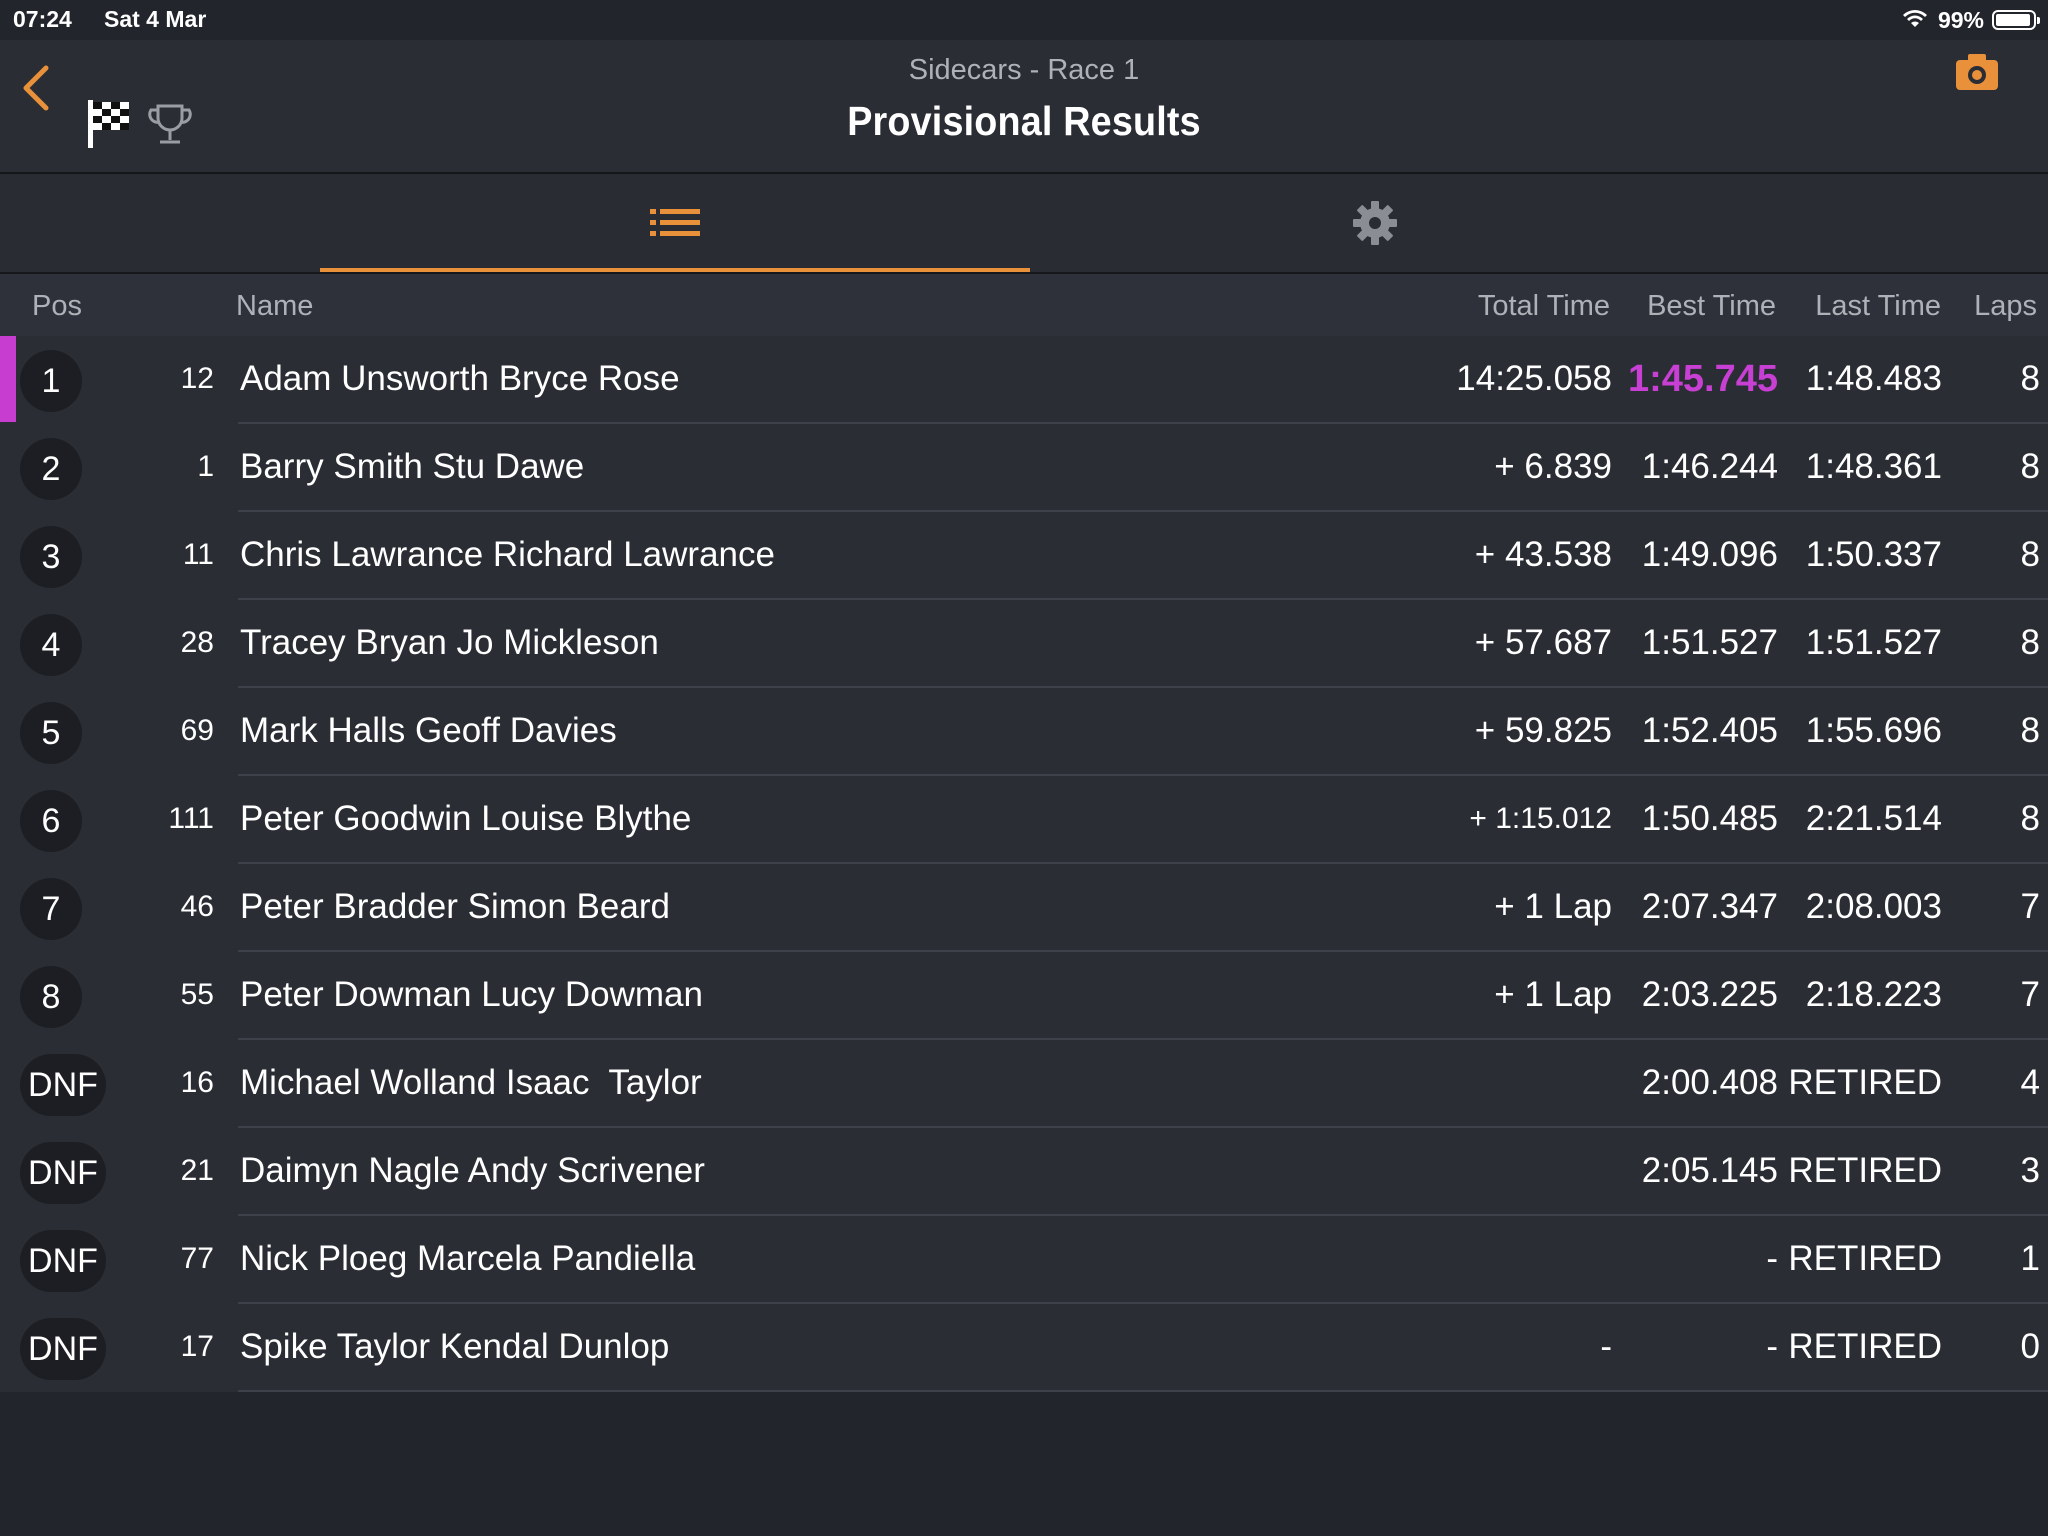 The height and width of the screenshot is (1536, 2048). Describe the element at coordinates (1709, 1170) in the screenshot. I see `best-time: 2:05.145` at that location.